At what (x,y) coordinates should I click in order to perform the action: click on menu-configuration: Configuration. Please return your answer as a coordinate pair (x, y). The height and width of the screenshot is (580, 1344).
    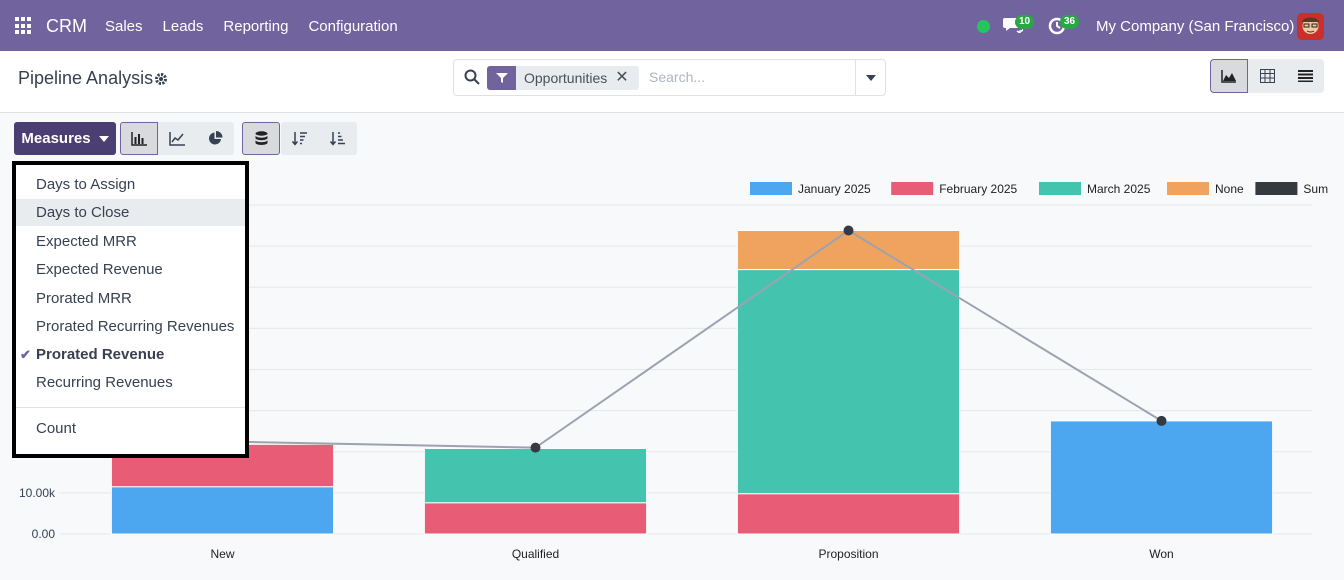
    Looking at the image, I should click on (353, 26).